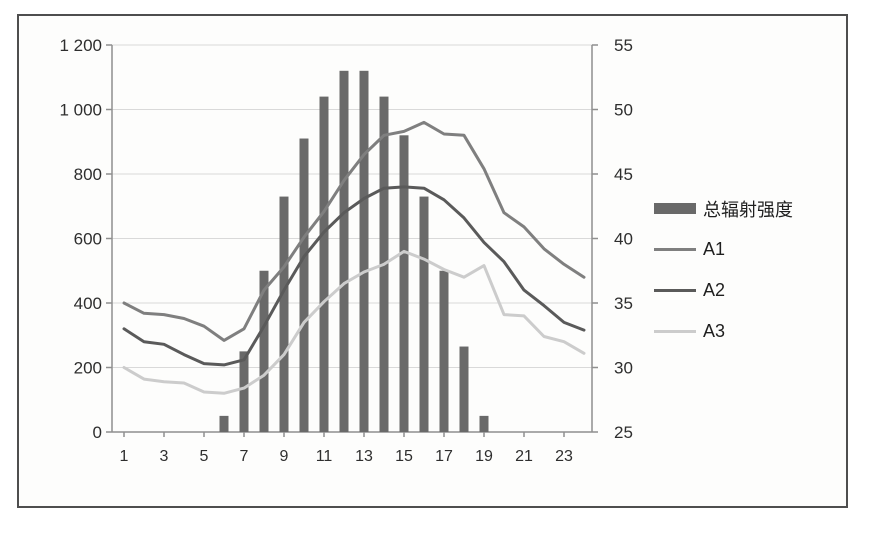  I want to click on left-axis-tick-label: 0, so click(97, 432).